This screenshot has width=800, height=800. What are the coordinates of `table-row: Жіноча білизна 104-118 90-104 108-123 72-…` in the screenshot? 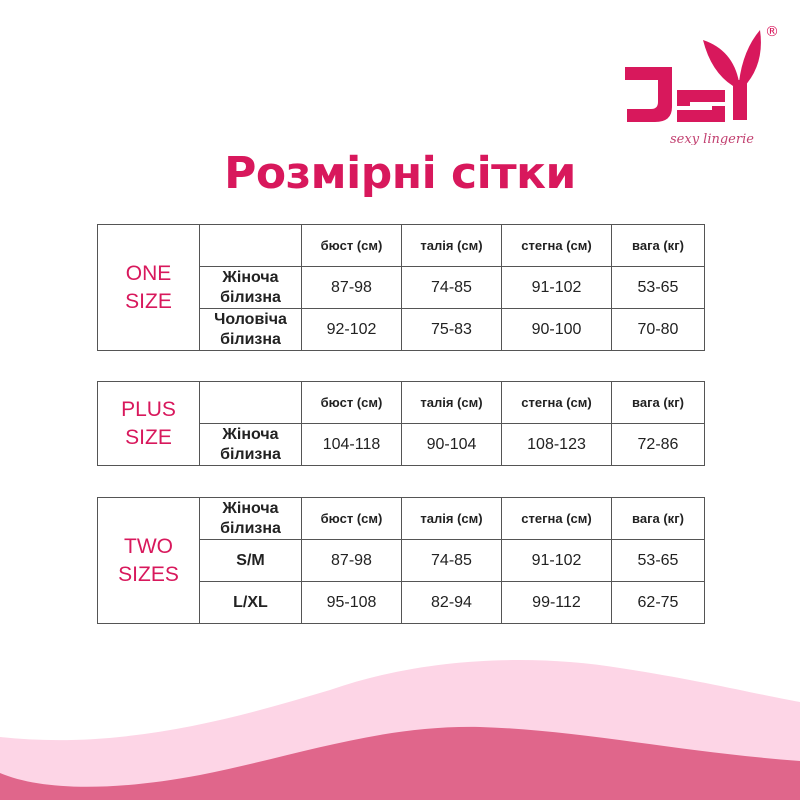 It's located at (401, 444).